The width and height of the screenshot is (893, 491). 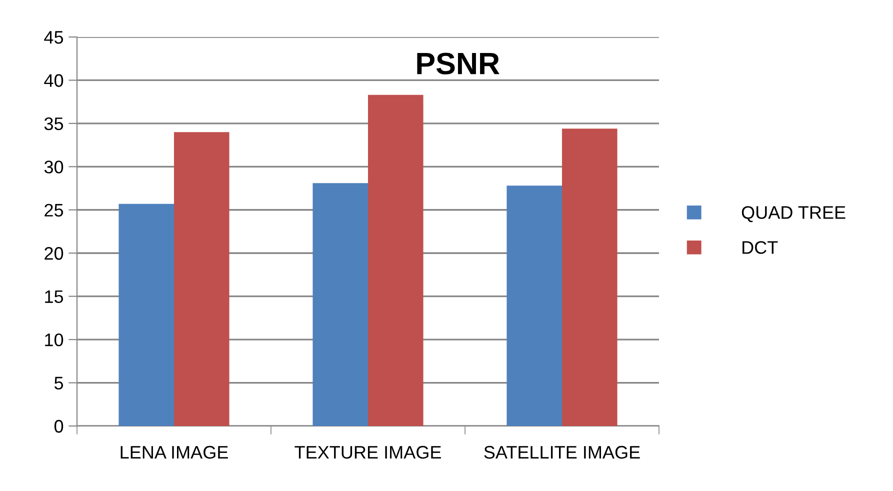 What do you see at coordinates (54, 167) in the screenshot?
I see `y-tick-label: 30` at bounding box center [54, 167].